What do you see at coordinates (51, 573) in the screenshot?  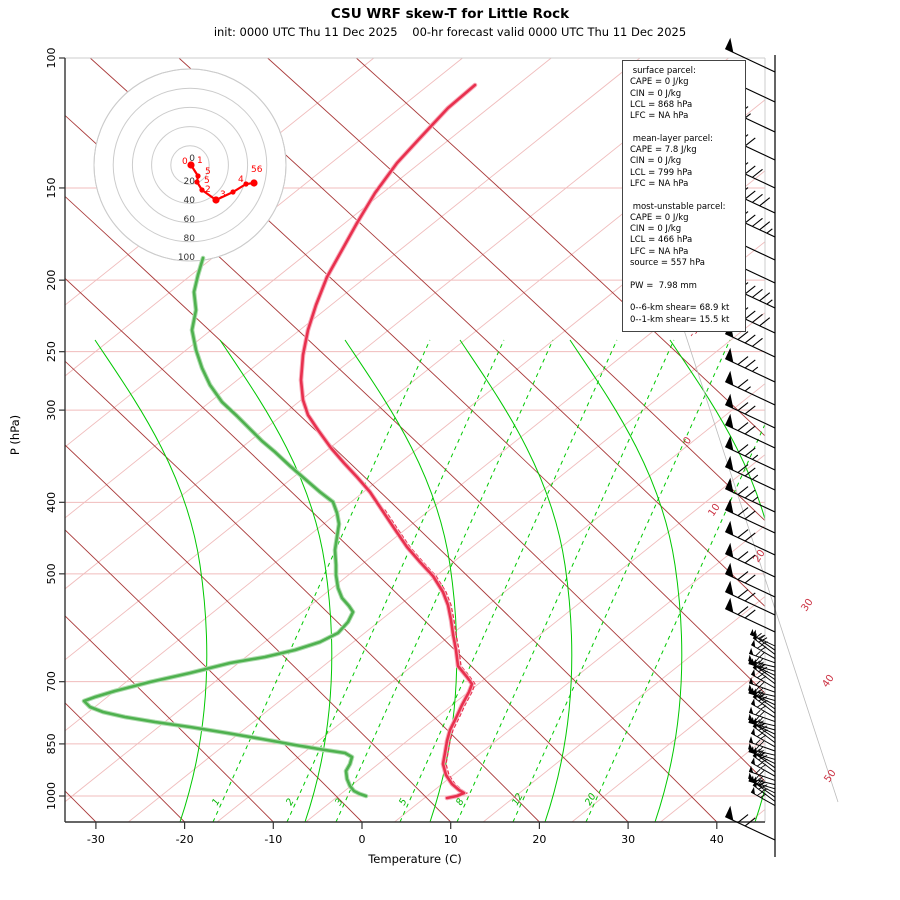 I see `pressure-tick-label: 500` at bounding box center [51, 573].